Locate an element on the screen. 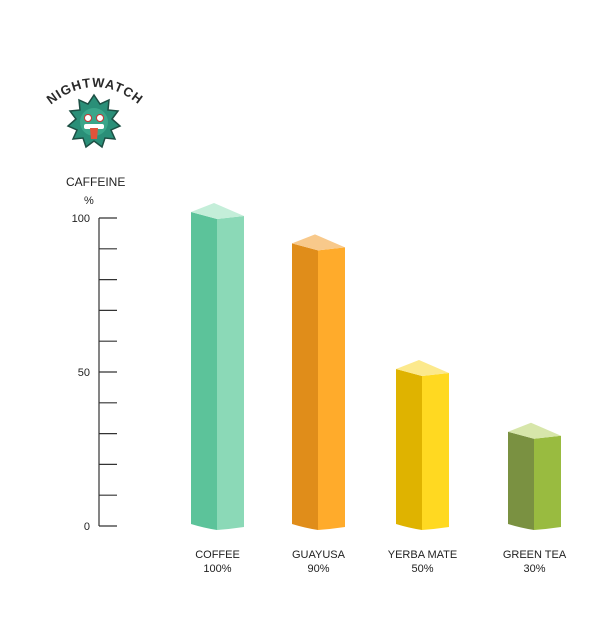 The height and width of the screenshot is (637, 607). bar-guayusa is located at coordinates (318, 382).